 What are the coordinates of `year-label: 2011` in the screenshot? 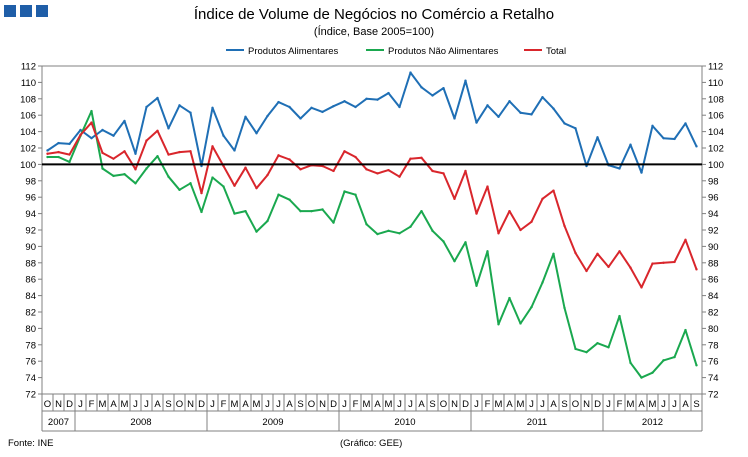 It's located at (537, 422).